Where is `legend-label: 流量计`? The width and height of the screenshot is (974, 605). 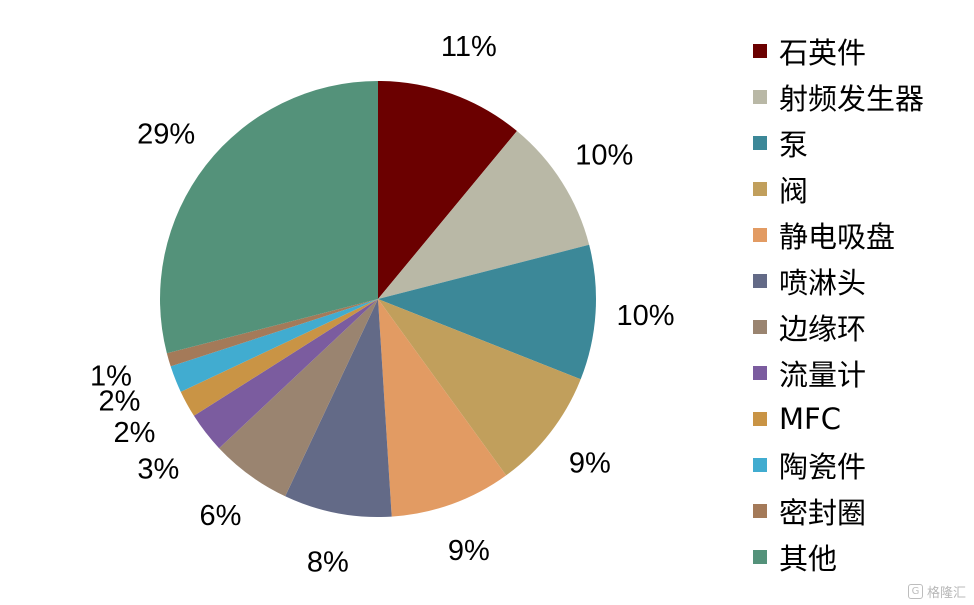 legend-label: 流量计 is located at coordinates (823, 375).